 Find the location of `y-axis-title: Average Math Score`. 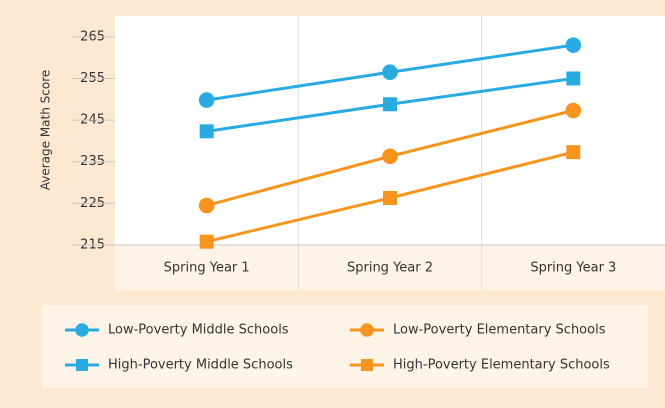

y-axis-title: Average Math Score is located at coordinates (46, 130).